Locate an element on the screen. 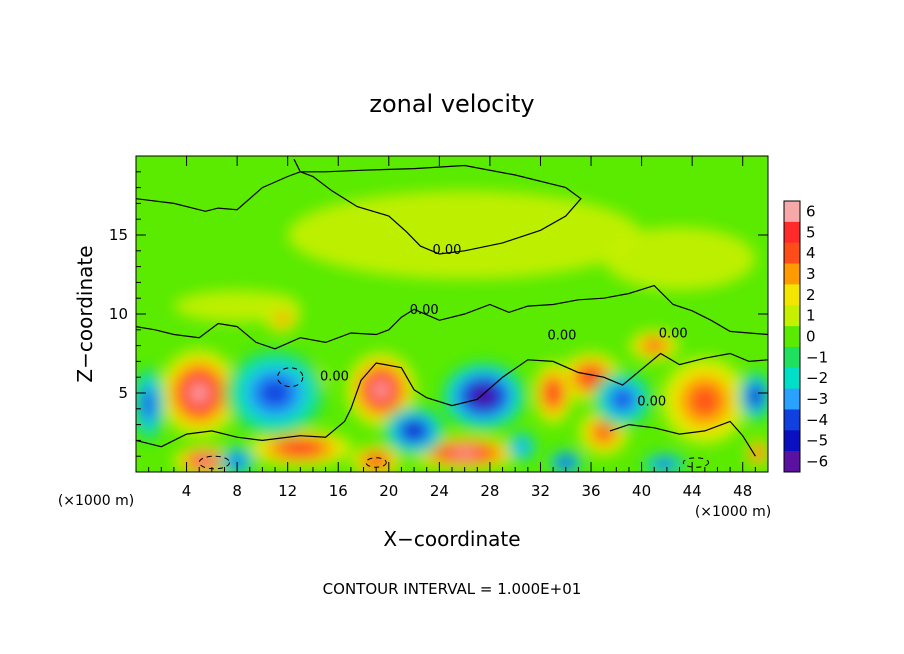  colorbar-label-3: 3 is located at coordinates (811, 274).